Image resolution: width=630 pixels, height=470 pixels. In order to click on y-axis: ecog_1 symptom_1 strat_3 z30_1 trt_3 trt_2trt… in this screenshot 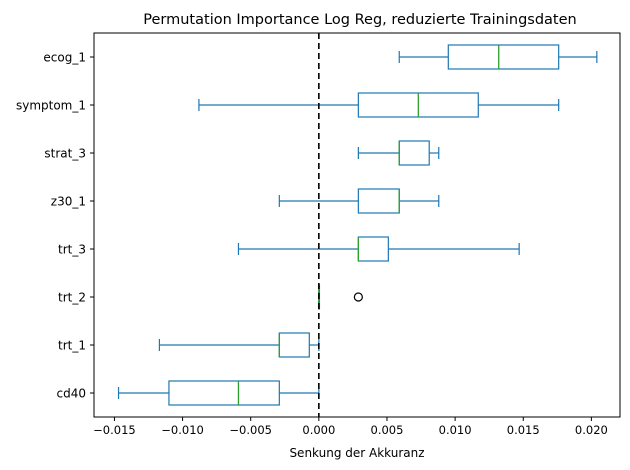, I will do `click(55, 226)`.